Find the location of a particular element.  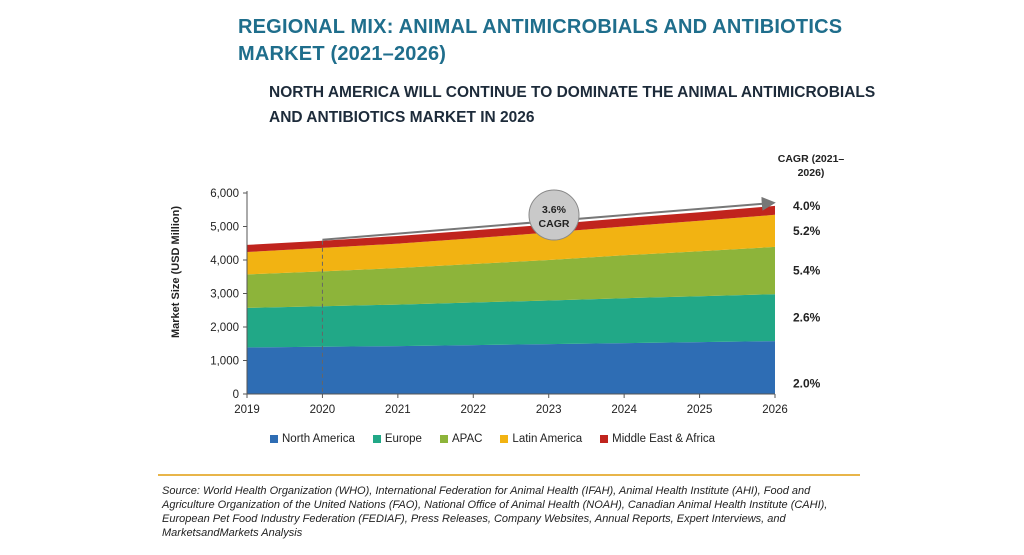

area-apac is located at coordinates (511, 277).